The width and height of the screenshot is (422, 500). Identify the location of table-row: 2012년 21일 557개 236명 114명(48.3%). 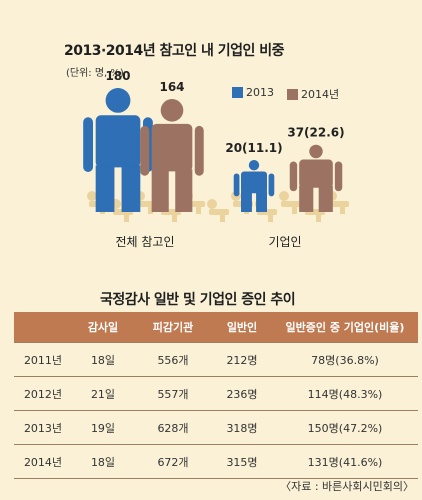
(216, 393).